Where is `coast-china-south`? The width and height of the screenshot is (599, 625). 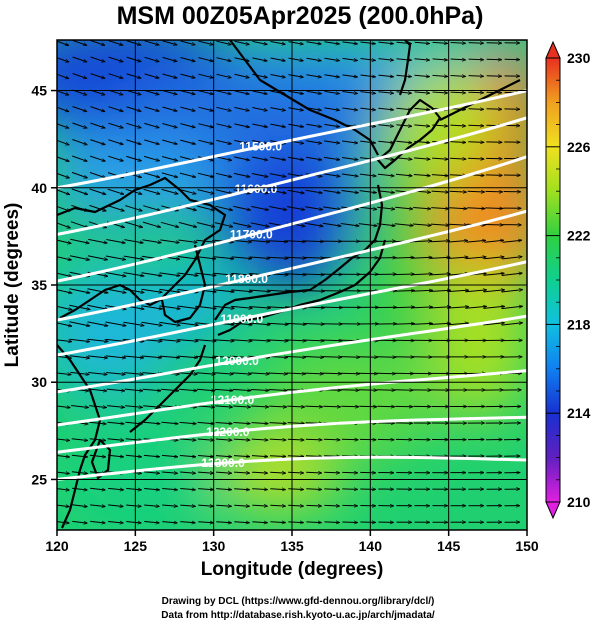
coast-china-south is located at coordinates (79, 436).